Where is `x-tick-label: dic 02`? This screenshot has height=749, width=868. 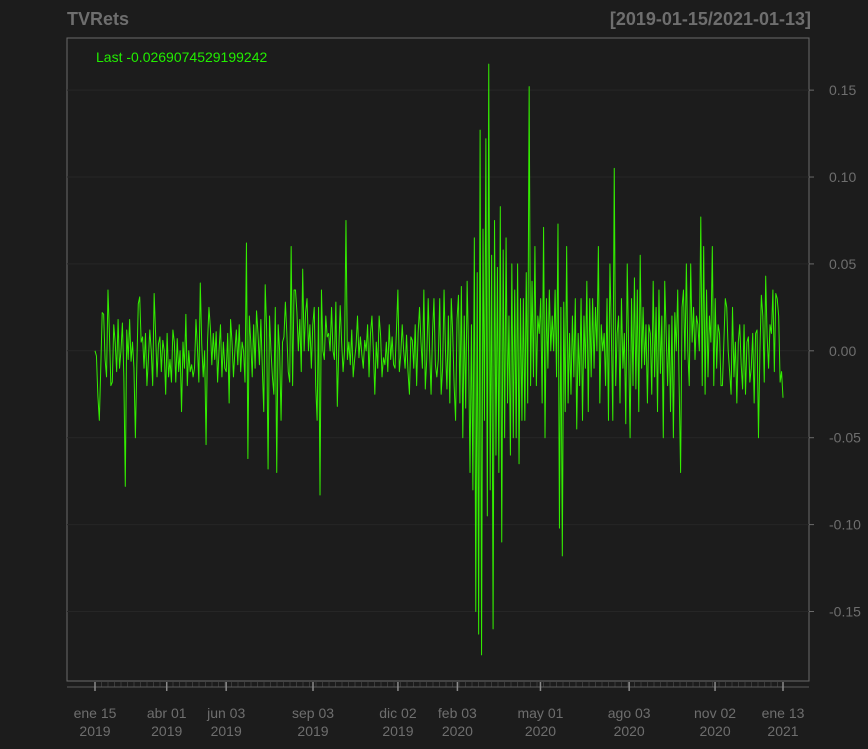
x-tick-label: dic 02 is located at coordinates (398, 713).